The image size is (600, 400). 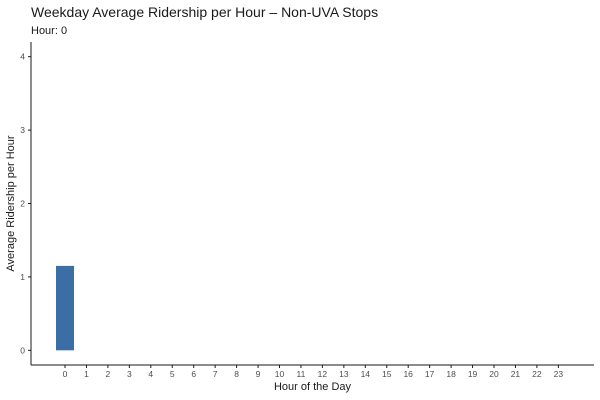 What do you see at coordinates (108, 374) in the screenshot?
I see `x-tick-label: 2` at bounding box center [108, 374].